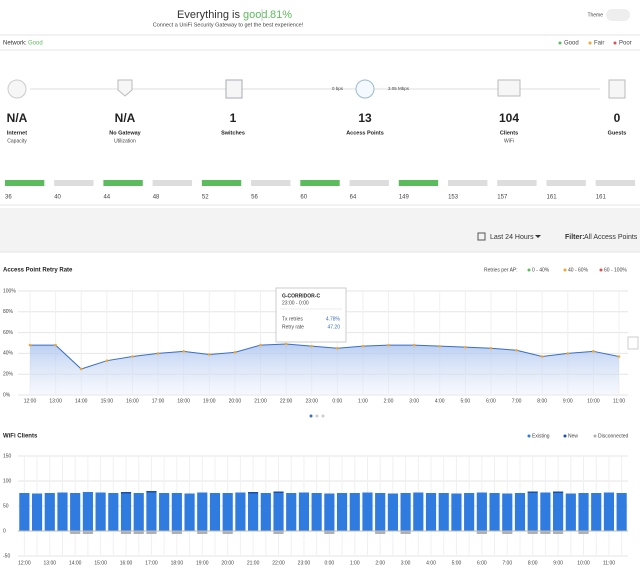  Describe the element at coordinates (365, 89) in the screenshot. I see `ap-icon` at that location.